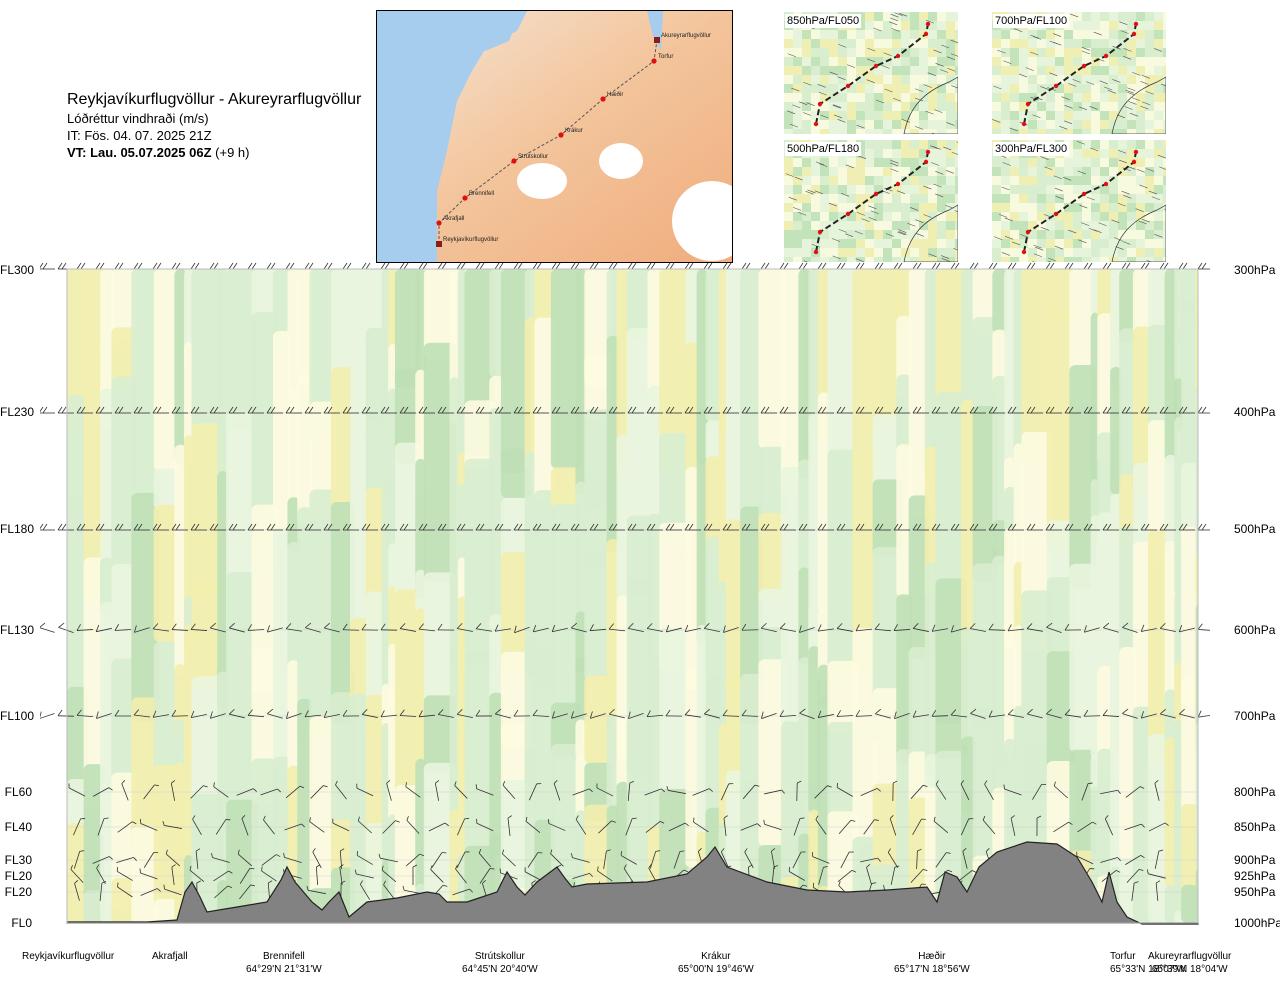 Image resolution: width=1280 pixels, height=981 pixels. Describe the element at coordinates (439, 244) in the screenshot. I see `airport-marker` at that location.